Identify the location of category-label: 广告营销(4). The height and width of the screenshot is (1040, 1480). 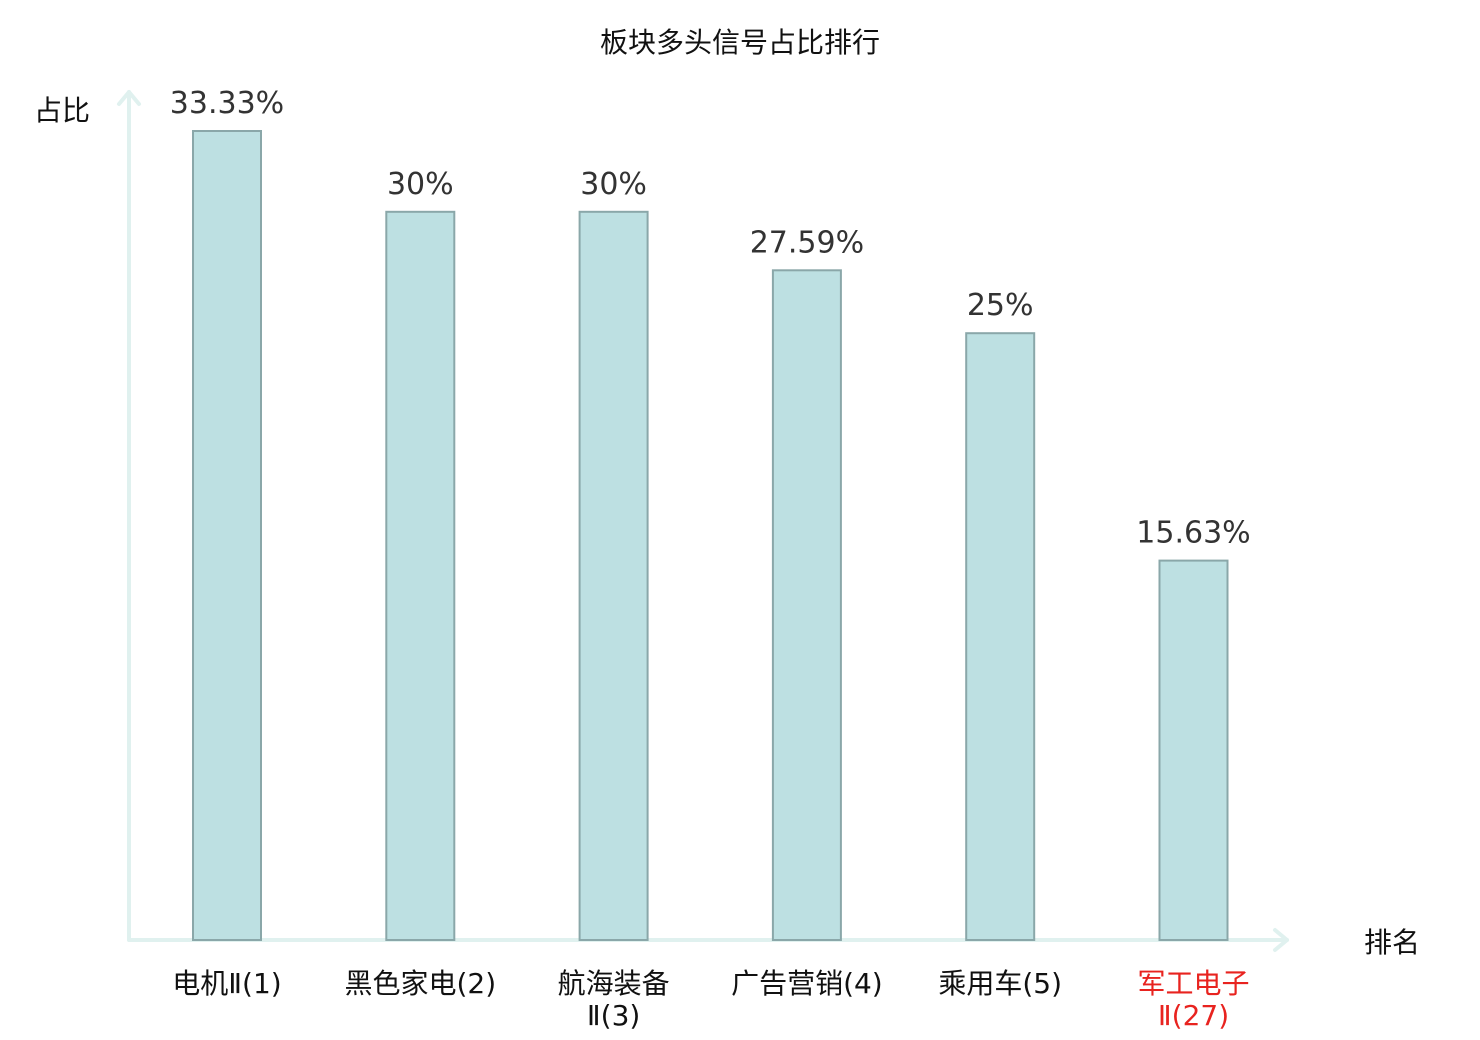
(807, 983).